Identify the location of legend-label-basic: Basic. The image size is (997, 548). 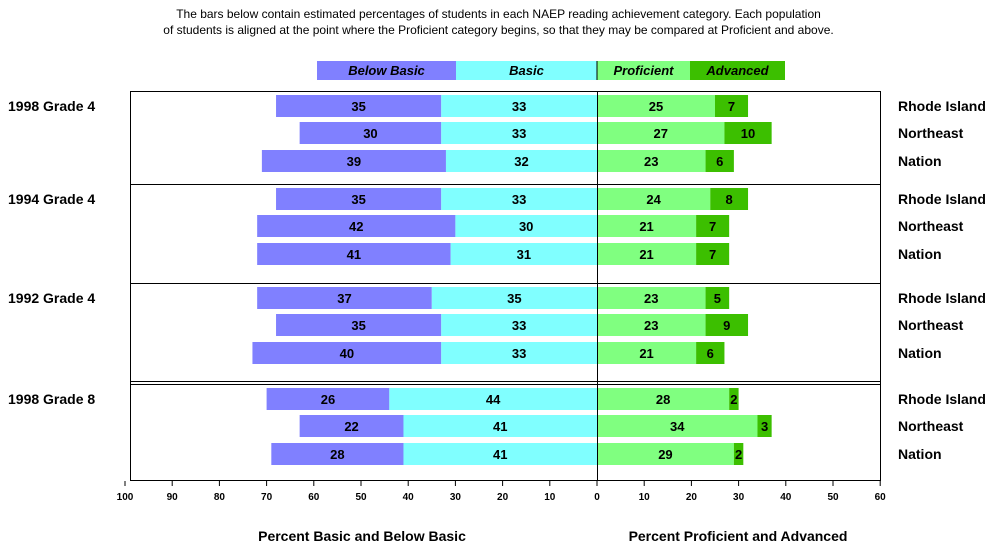
(526, 70).